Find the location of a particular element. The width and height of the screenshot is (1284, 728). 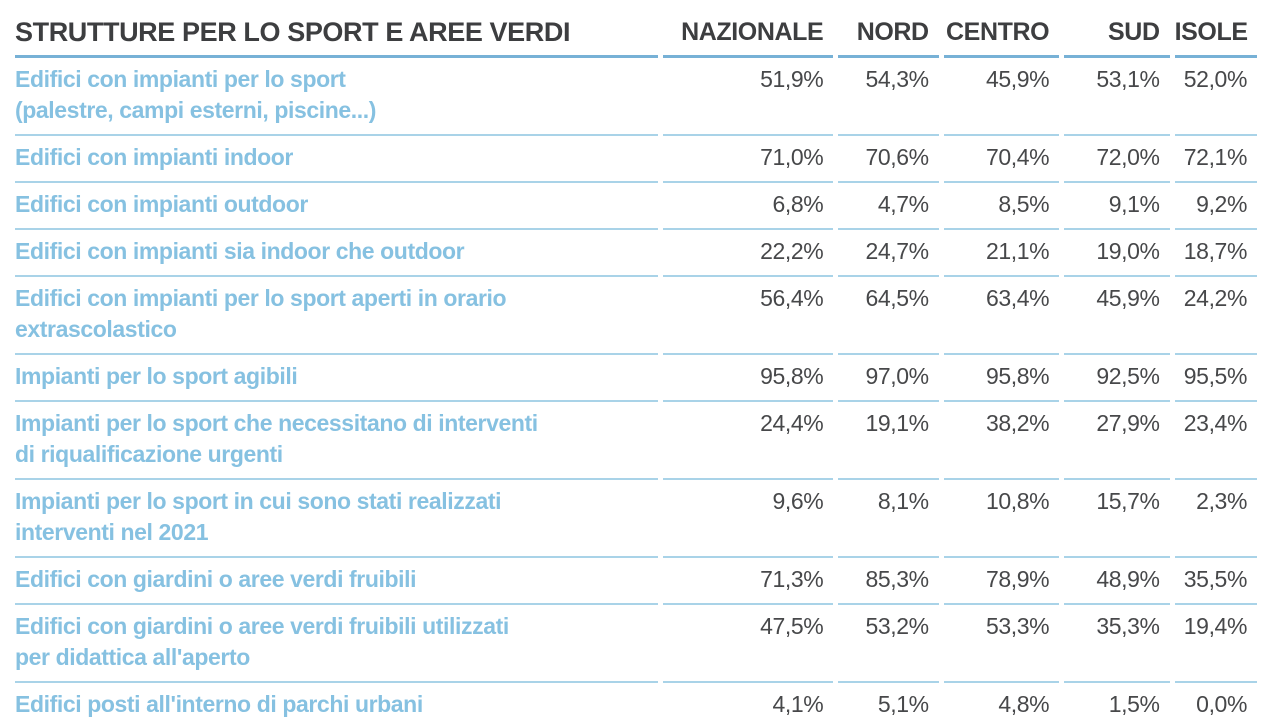

value-cell: 8,5% is located at coordinates (1001, 206).